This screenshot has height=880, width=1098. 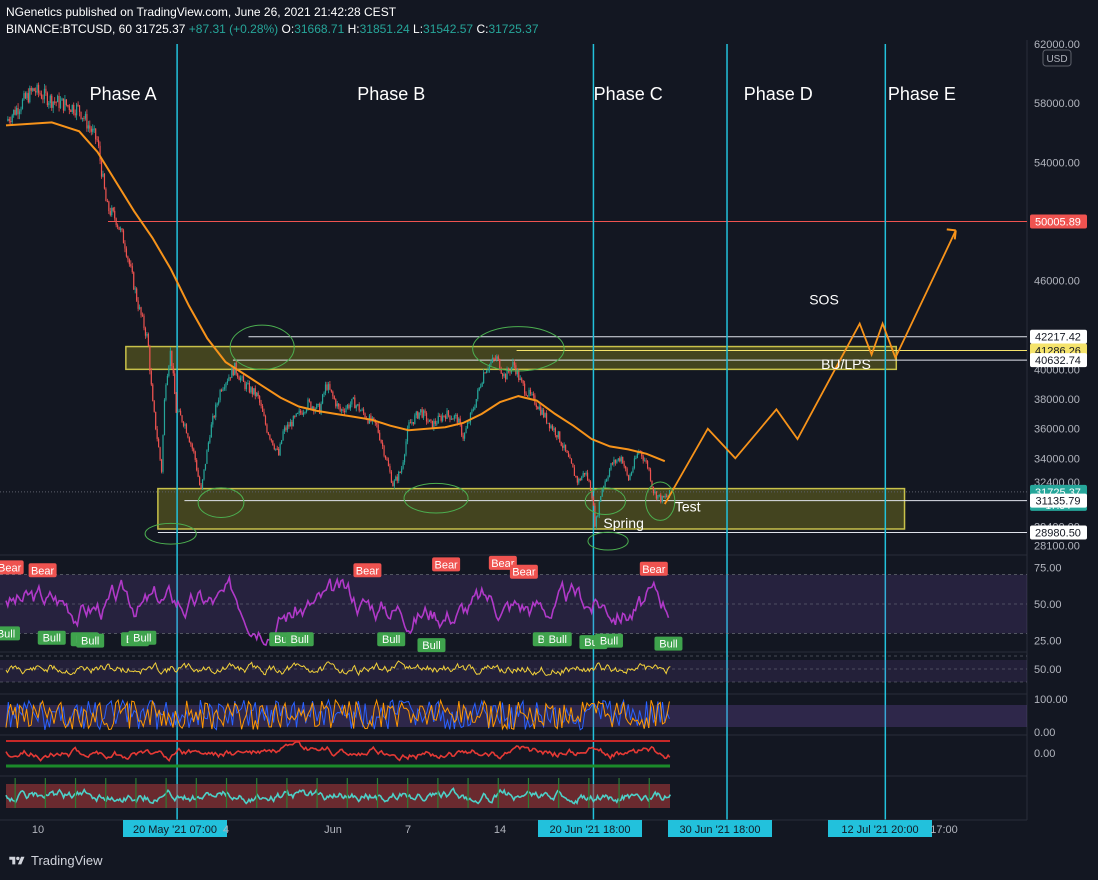 What do you see at coordinates (513, 29) in the screenshot?
I see `close-value: 31725.37` at bounding box center [513, 29].